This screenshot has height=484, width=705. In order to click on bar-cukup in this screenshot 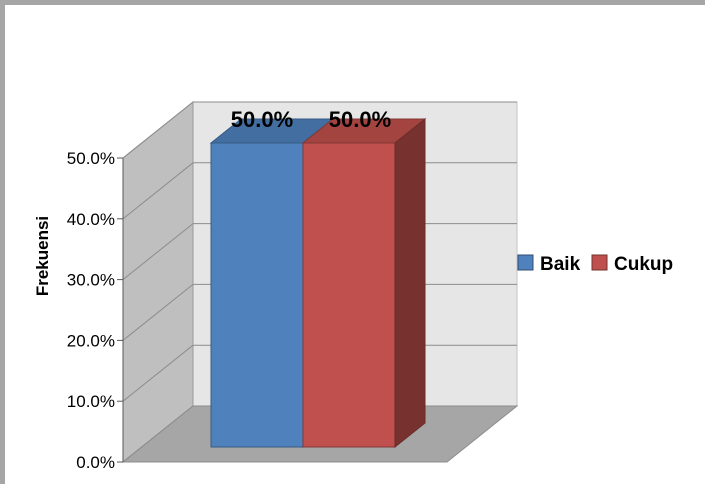, I will do `click(364, 283)`.